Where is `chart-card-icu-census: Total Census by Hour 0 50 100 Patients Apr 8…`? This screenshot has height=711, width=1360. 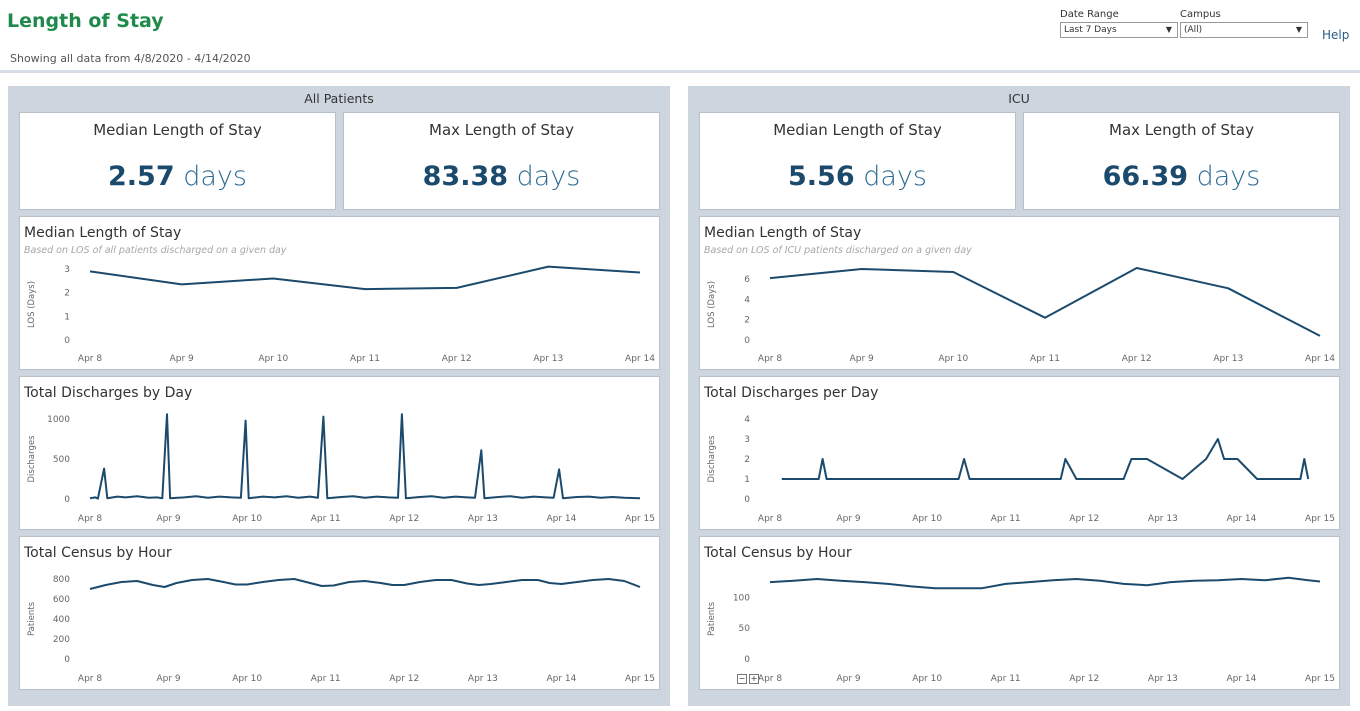 chart-card-icu-census: Total Census by Hour 0 50 100 Patients Apr 8… is located at coordinates (1019, 613).